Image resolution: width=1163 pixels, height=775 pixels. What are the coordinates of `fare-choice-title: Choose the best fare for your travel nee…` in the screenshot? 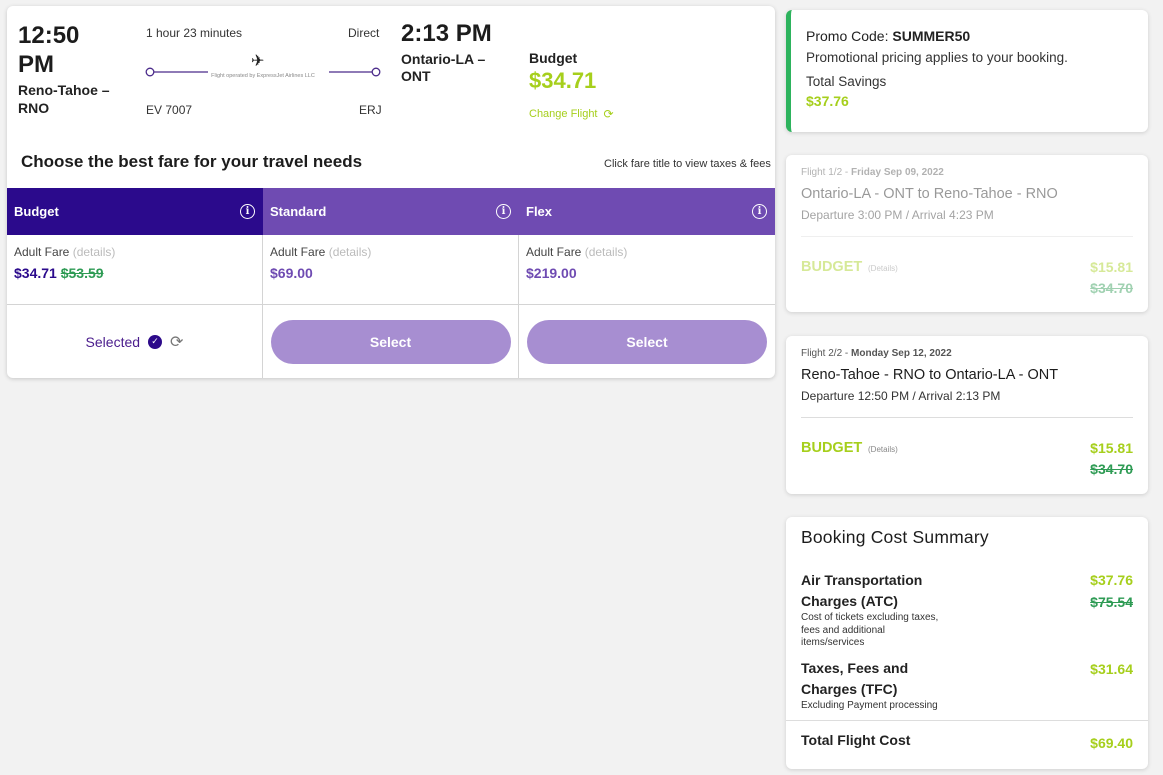 It's located at (192, 161).